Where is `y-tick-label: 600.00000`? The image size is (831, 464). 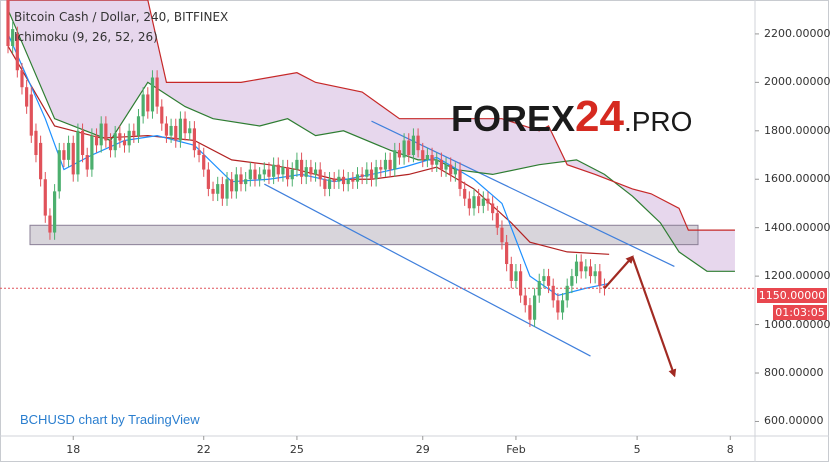 y-tick-label: 600.00000 is located at coordinates (794, 421).